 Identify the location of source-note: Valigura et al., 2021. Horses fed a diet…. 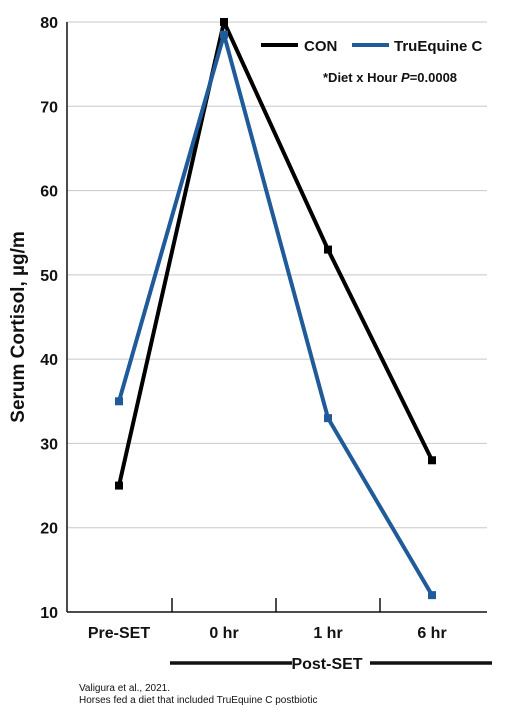
(198, 695).